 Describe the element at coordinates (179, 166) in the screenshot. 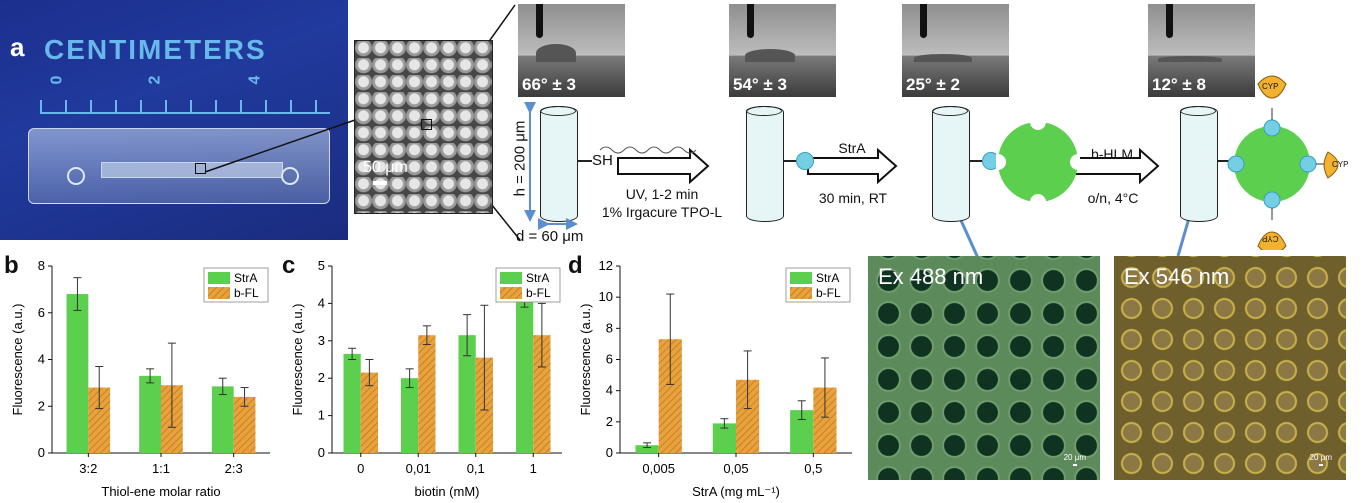

I see `microfluidic-chip` at that location.